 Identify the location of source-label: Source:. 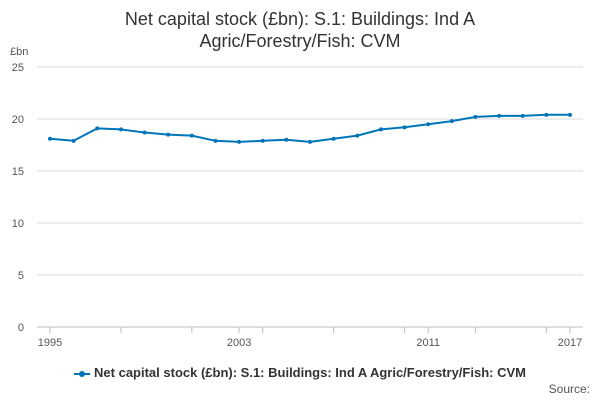
(569, 389).